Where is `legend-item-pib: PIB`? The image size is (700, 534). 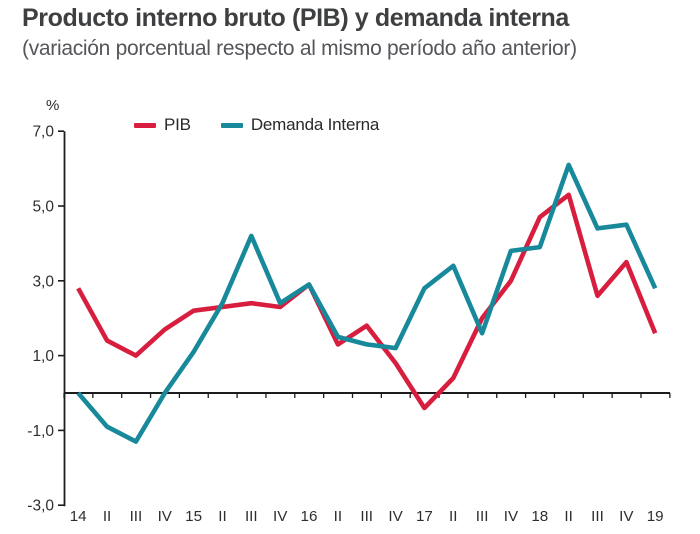 legend-item-pib: PIB is located at coordinates (162, 125).